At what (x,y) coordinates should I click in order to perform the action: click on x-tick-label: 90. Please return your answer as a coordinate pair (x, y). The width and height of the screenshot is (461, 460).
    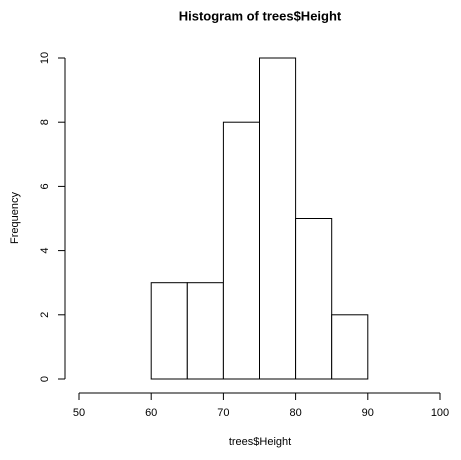
    Looking at the image, I should click on (368, 413).